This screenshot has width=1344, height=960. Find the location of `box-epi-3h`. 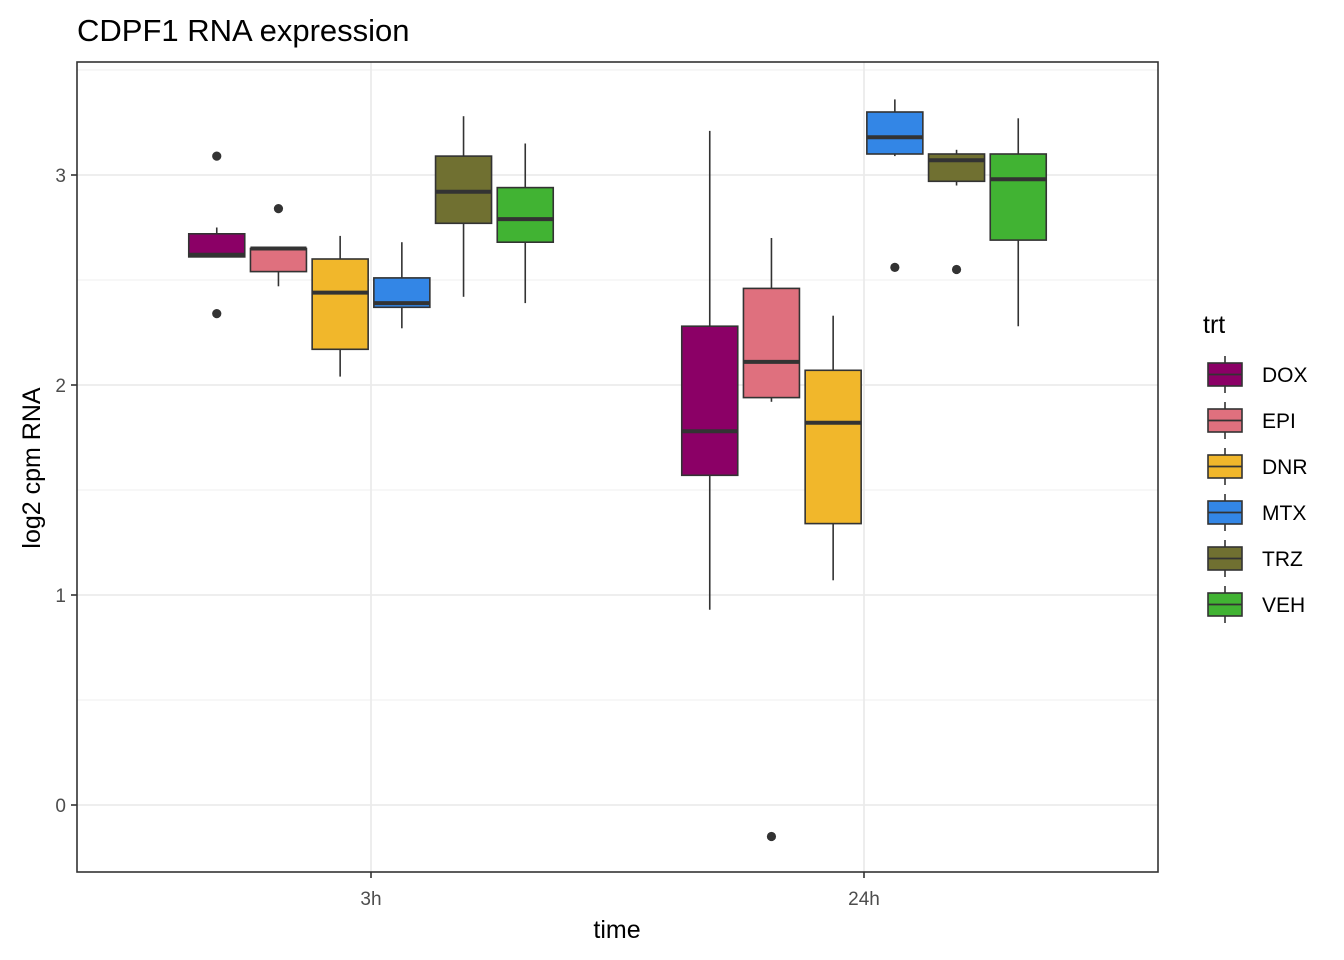

box-epi-3h is located at coordinates (278, 245).